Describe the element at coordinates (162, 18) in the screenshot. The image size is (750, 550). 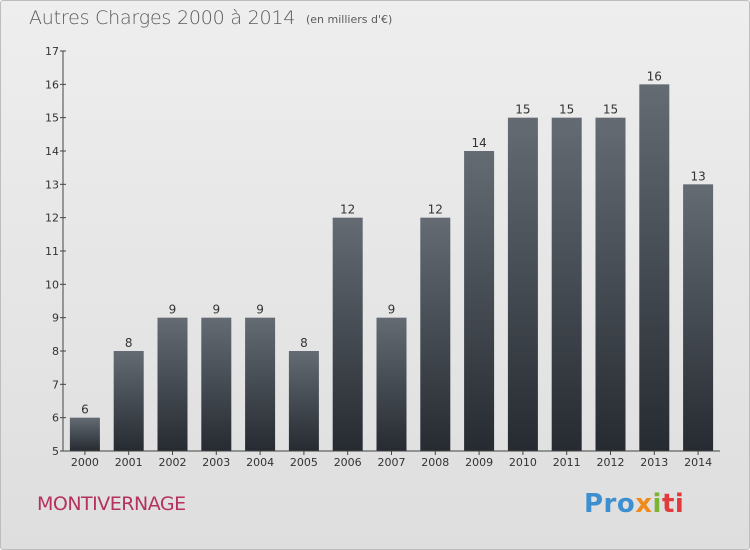
I see `chart-title: Autres Charges 2000 à 2014` at that location.